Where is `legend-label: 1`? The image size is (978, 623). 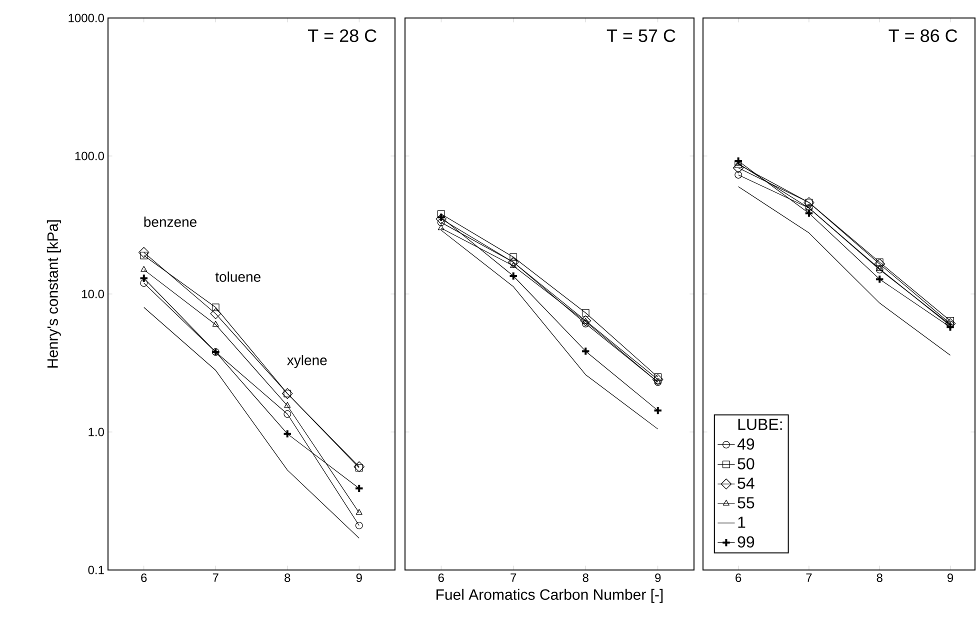
legend-label: 1 is located at coordinates (742, 522).